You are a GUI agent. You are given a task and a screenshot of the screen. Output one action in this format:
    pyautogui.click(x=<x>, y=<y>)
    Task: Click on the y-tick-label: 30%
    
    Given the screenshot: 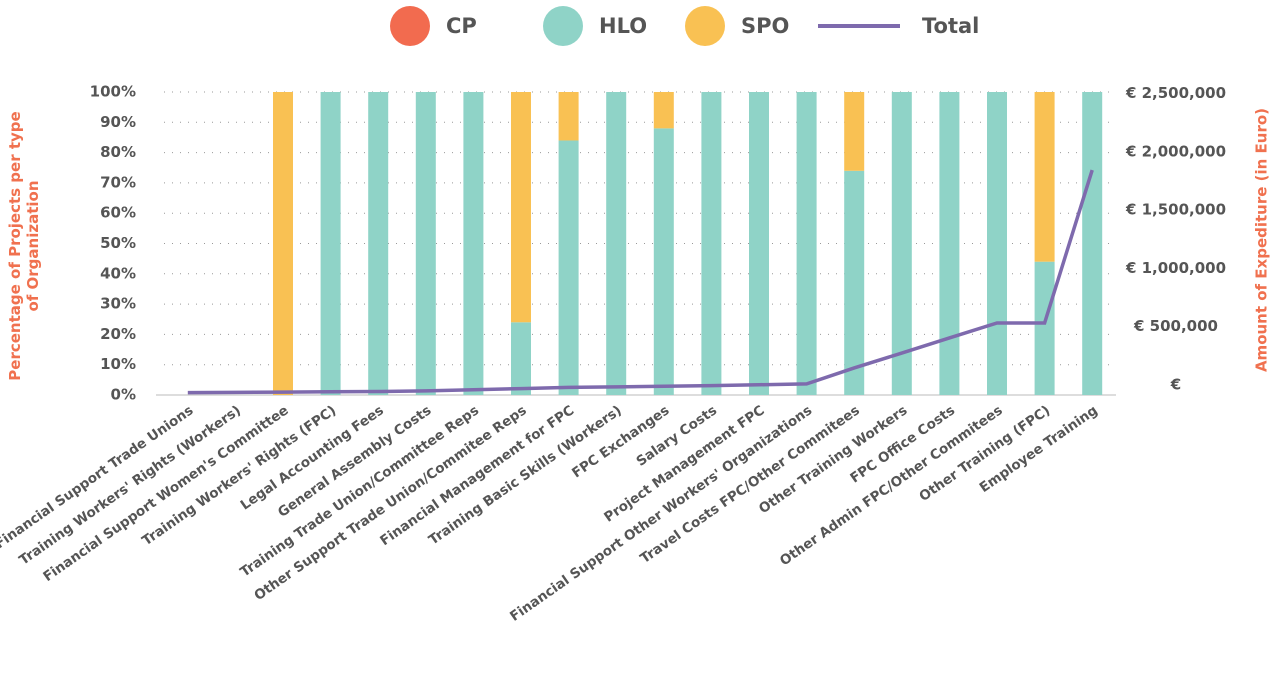 What is the action you would take?
    pyautogui.click(x=118, y=304)
    